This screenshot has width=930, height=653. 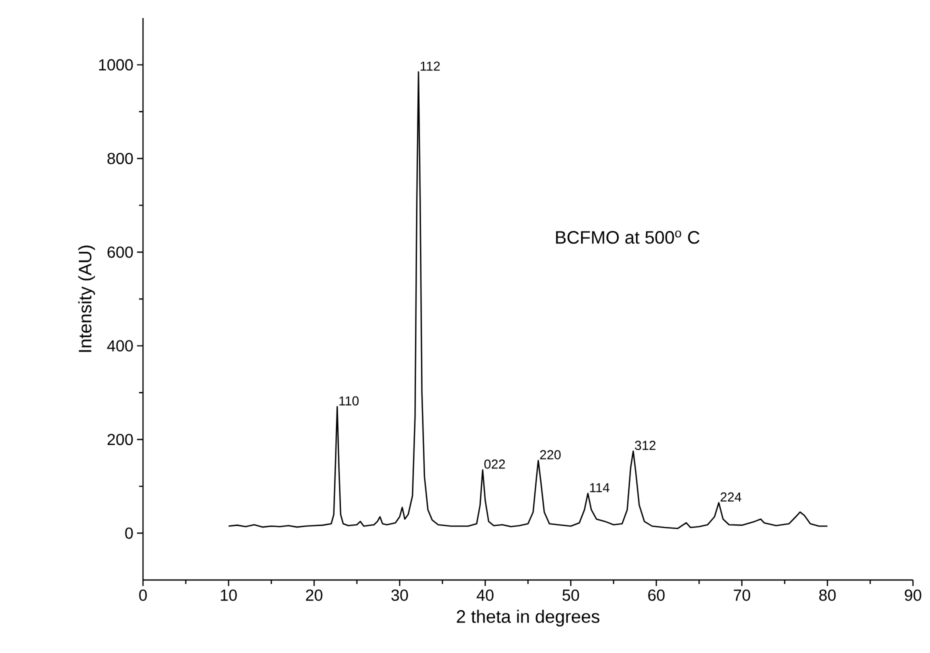 What do you see at coordinates (430, 66) in the screenshot?
I see `annotation: 112` at bounding box center [430, 66].